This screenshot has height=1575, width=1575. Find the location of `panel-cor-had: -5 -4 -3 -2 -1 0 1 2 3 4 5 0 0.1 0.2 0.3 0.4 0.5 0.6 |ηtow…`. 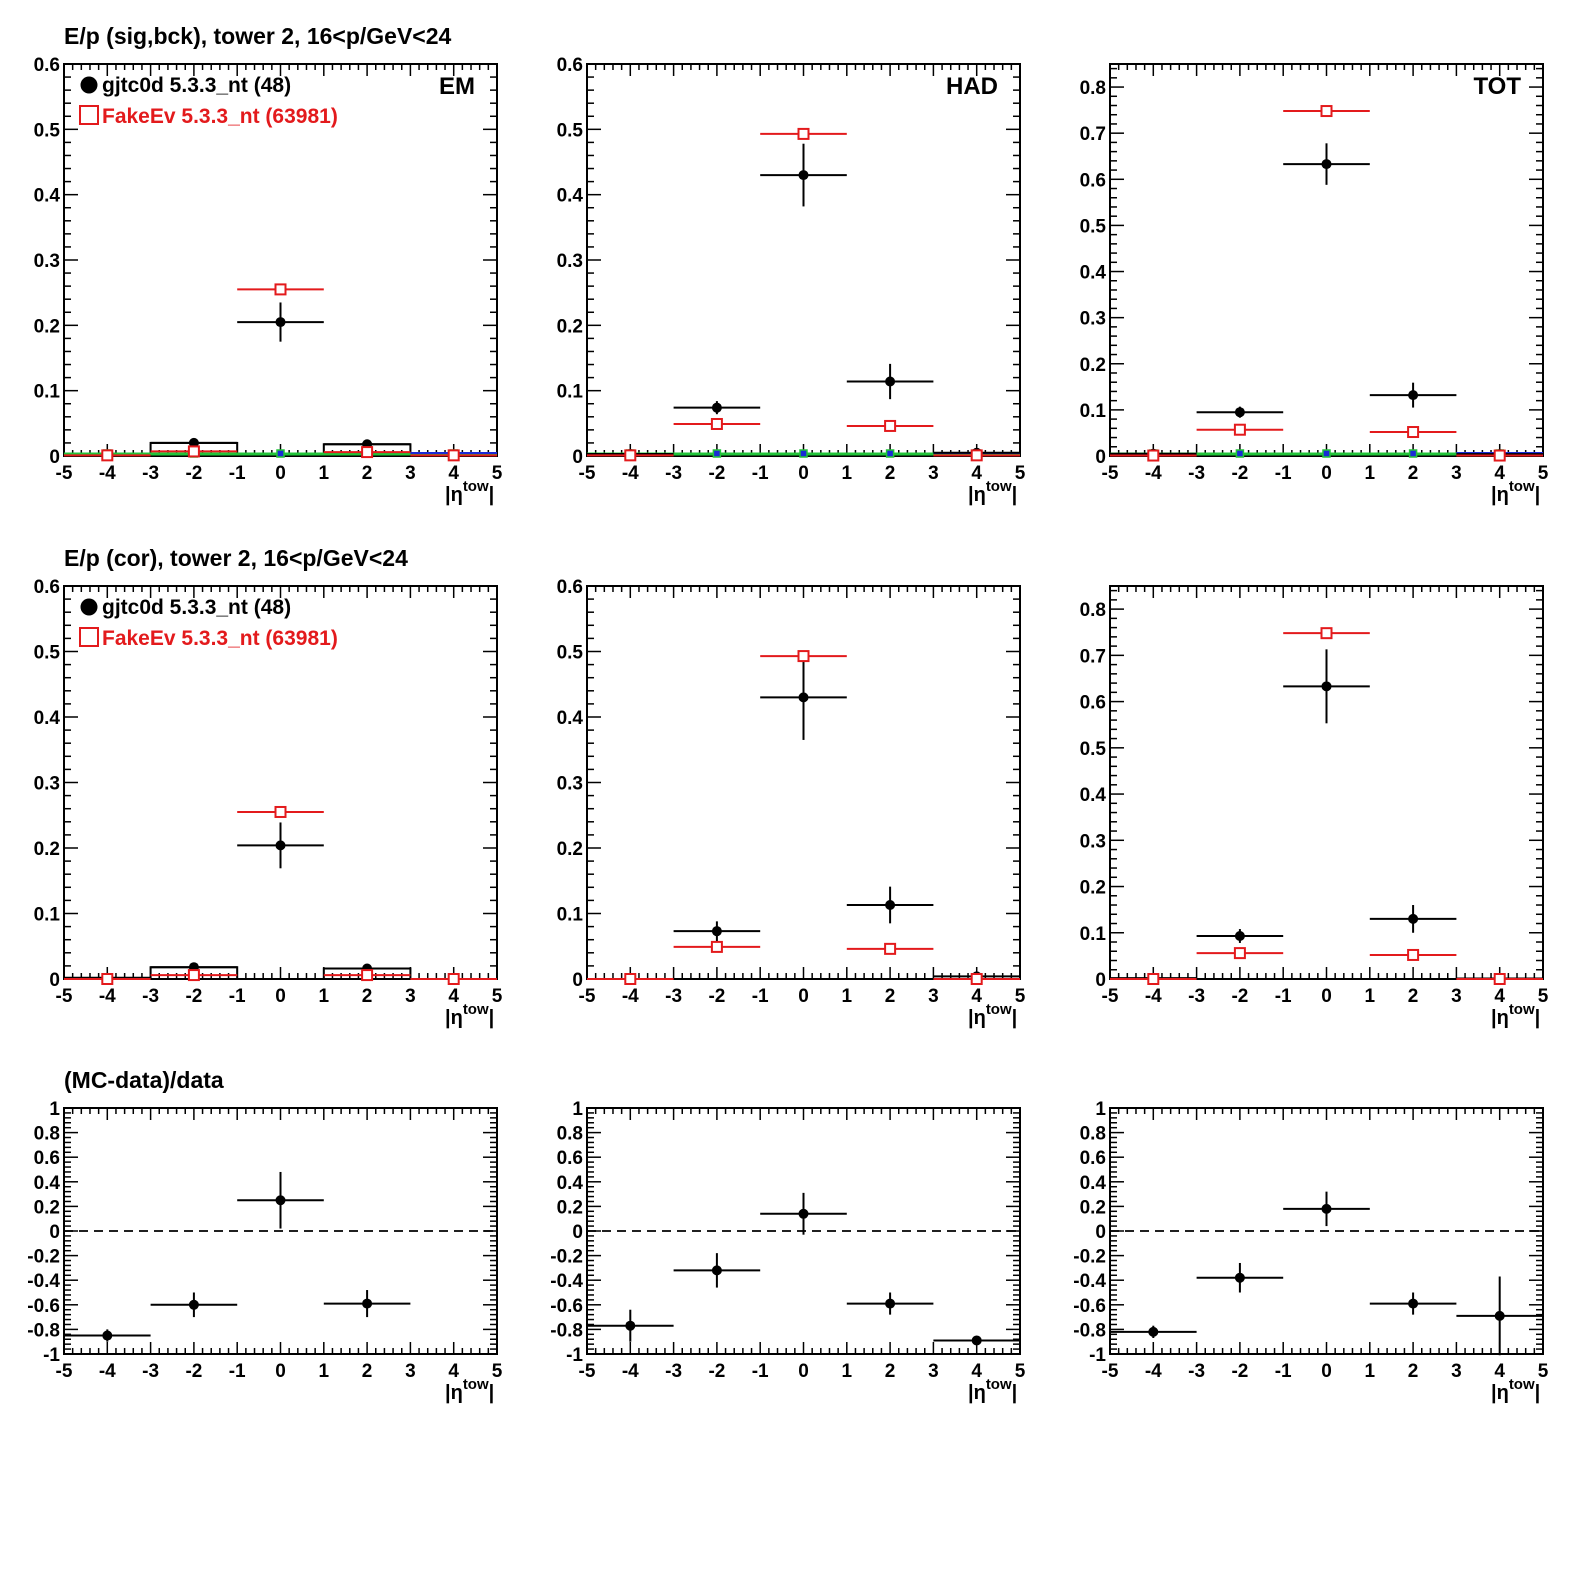

panel-cor-had: -5 -4 -3 -2 -1 0 1 2 3 4 5 0 0.1 0.2 0.3 0.4 0.5 0.6 |ηtow… is located at coordinates (791, 803).